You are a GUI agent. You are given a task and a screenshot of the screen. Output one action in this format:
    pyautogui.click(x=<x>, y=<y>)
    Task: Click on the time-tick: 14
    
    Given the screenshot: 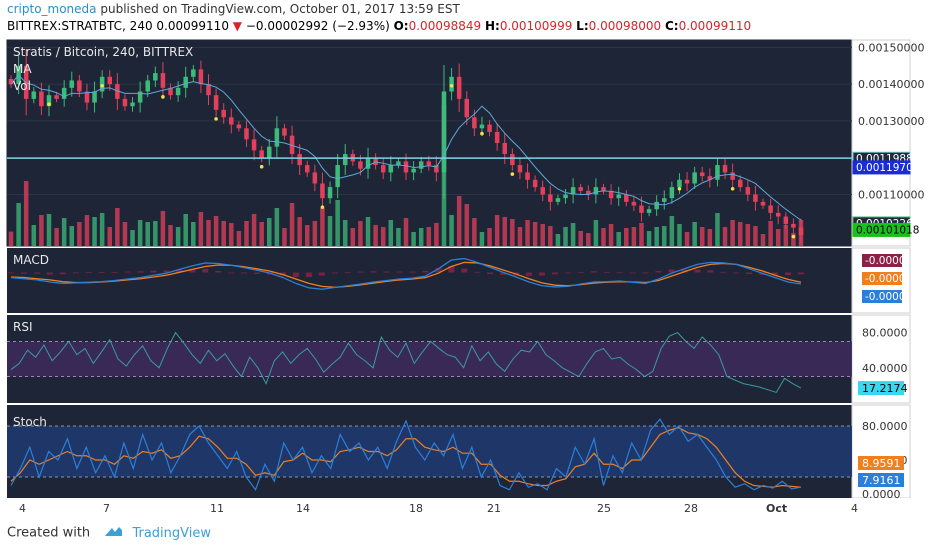 What is the action you would take?
    pyautogui.click(x=303, y=508)
    